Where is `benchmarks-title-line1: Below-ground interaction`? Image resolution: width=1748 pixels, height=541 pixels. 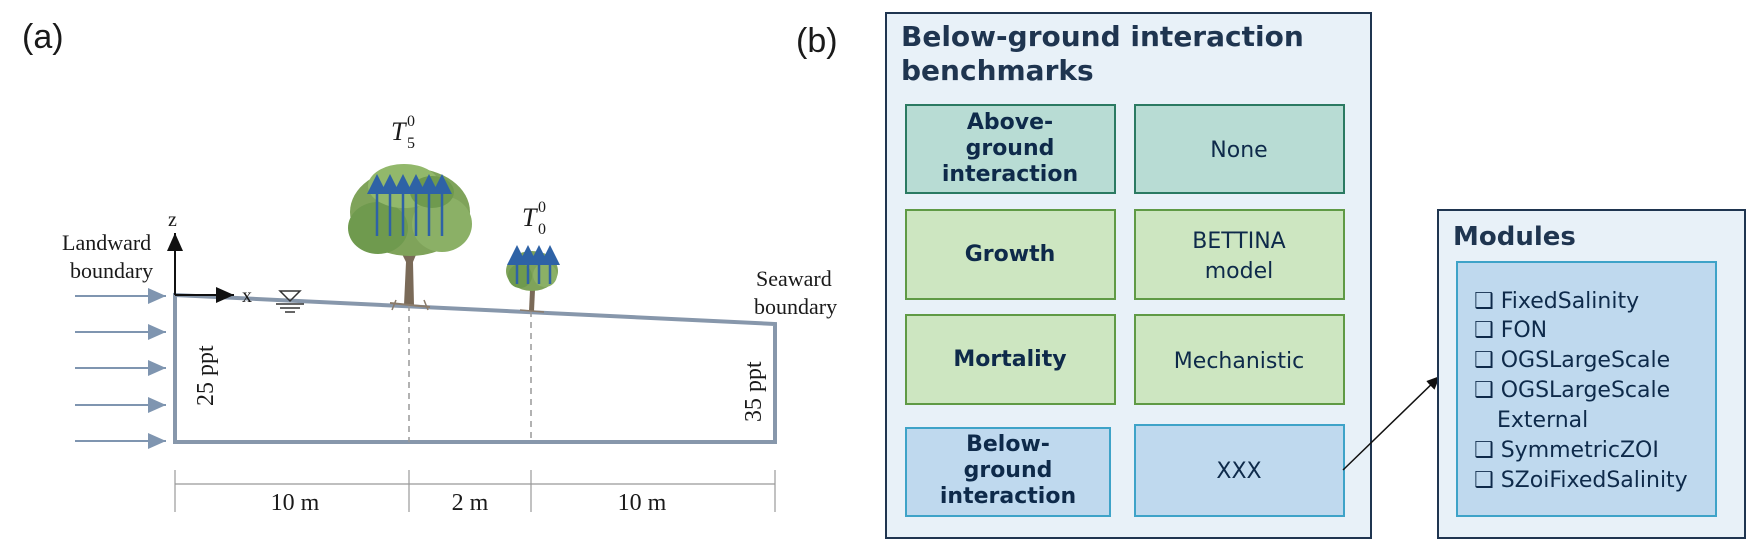 benchmarks-title-line1: Below-ground interaction is located at coordinates (1102, 36).